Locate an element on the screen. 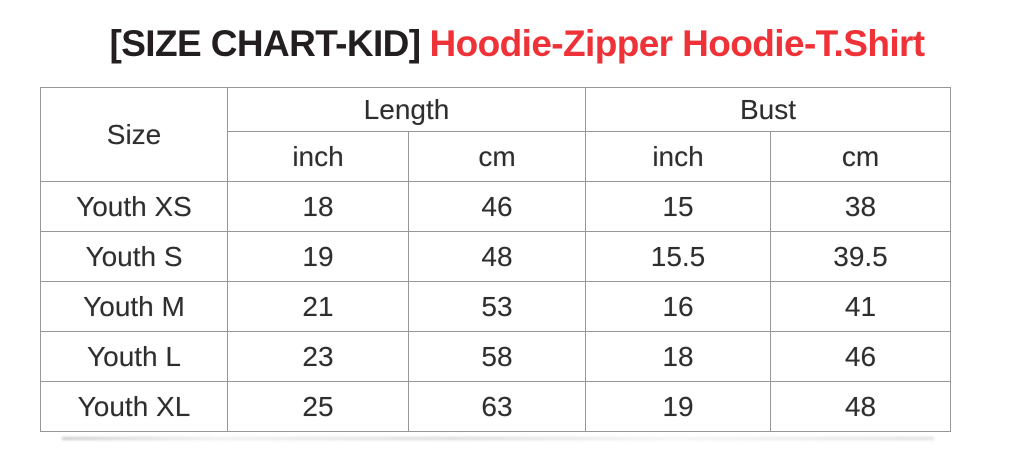 This screenshot has width=1034, height=456. value-cell: 38 is located at coordinates (860, 206).